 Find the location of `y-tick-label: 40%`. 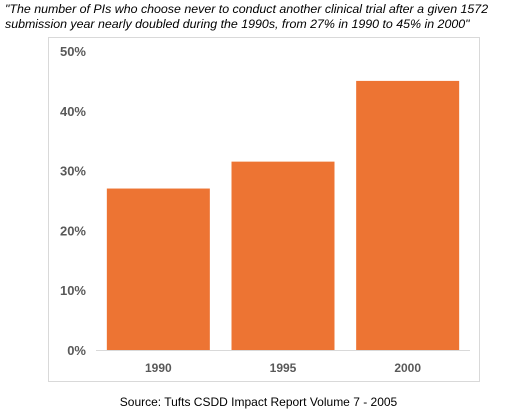

y-tick-label: 40% is located at coordinates (73, 111).